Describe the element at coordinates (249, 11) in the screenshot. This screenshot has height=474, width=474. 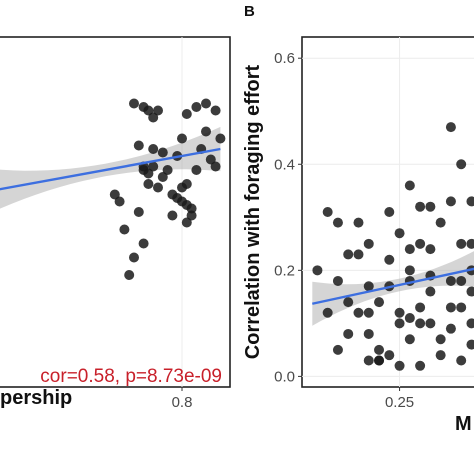
I see `panel-b-label: B` at that location.